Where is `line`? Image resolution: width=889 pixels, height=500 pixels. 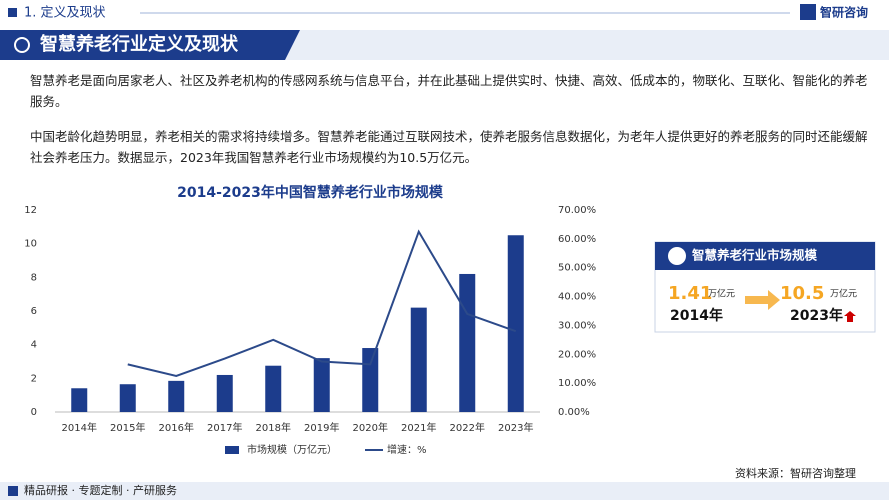
line is located at coordinates (322, 303).